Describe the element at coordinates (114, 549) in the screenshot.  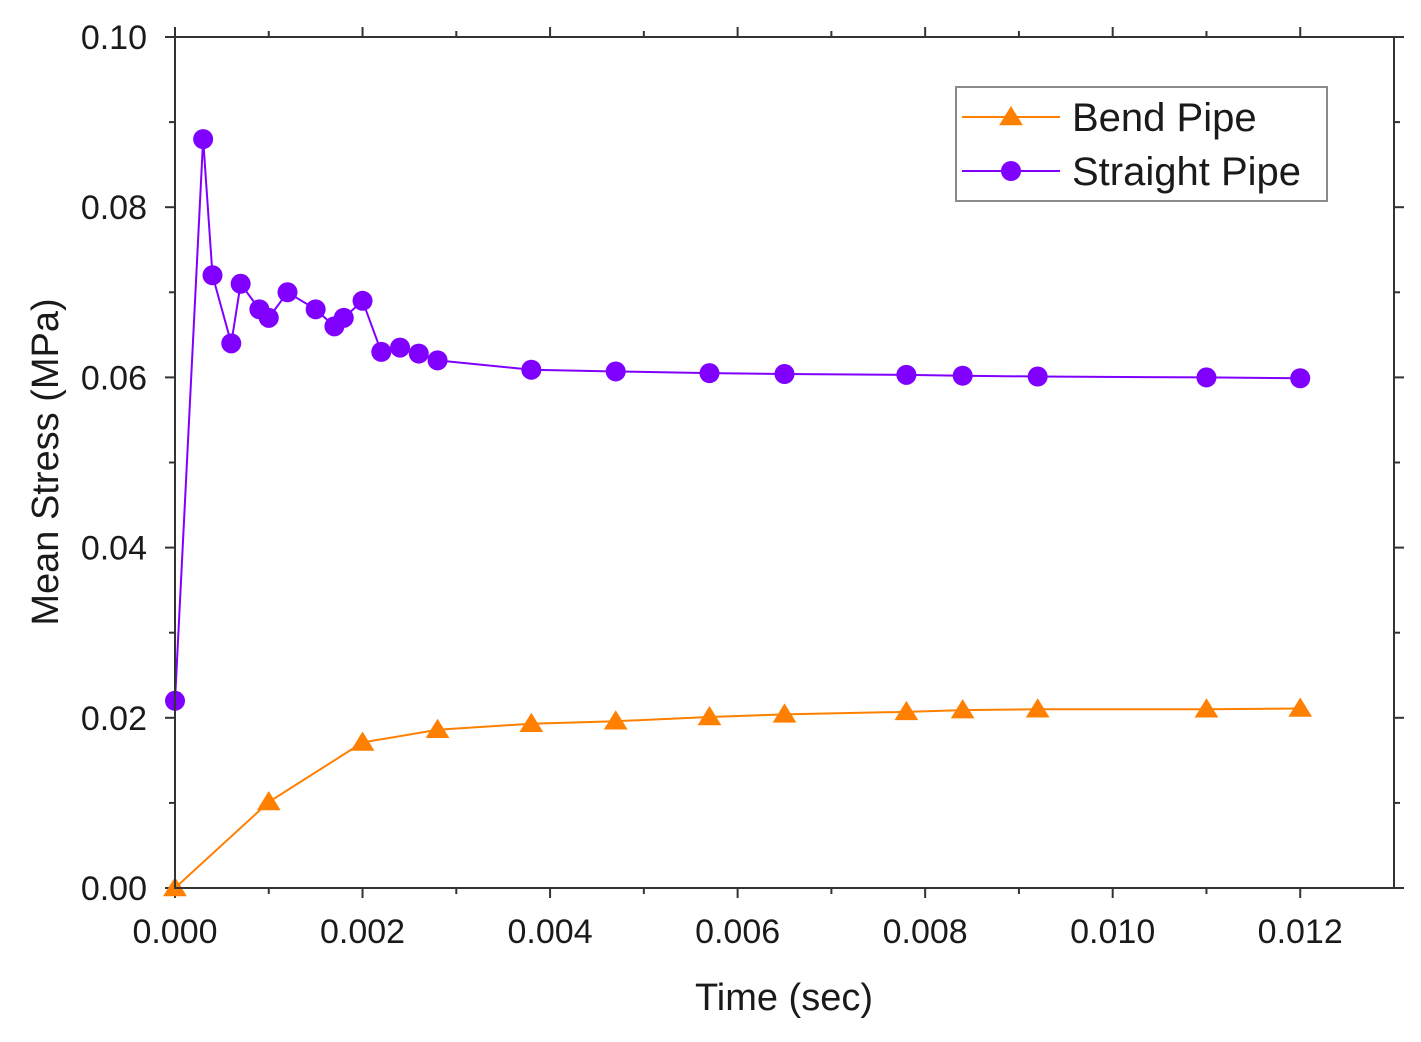
I see `y-tick-label: 0.04` at that location.